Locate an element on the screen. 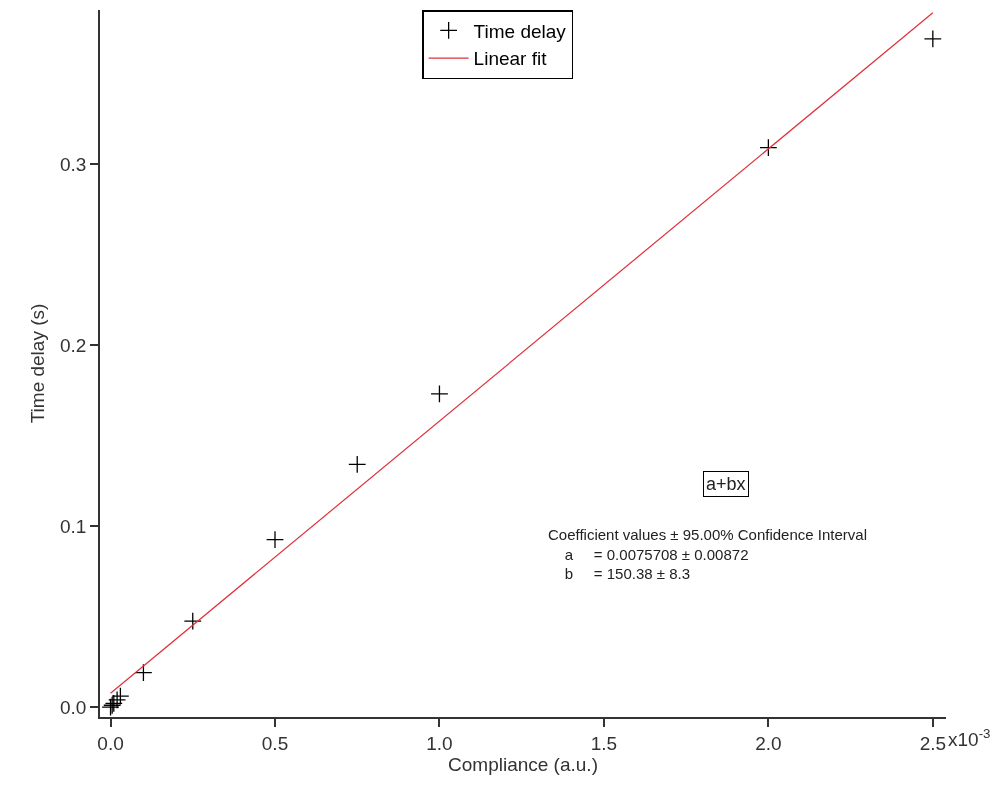 The height and width of the screenshot is (795, 1006). y-axis-title: Time delay (s) is located at coordinates (38, 363).